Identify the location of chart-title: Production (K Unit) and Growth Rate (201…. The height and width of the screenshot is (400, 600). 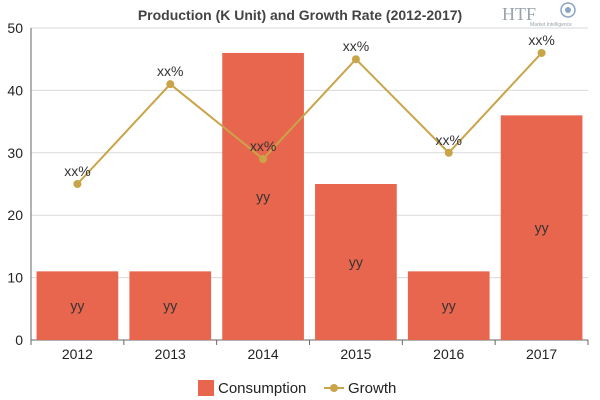
(300, 15).